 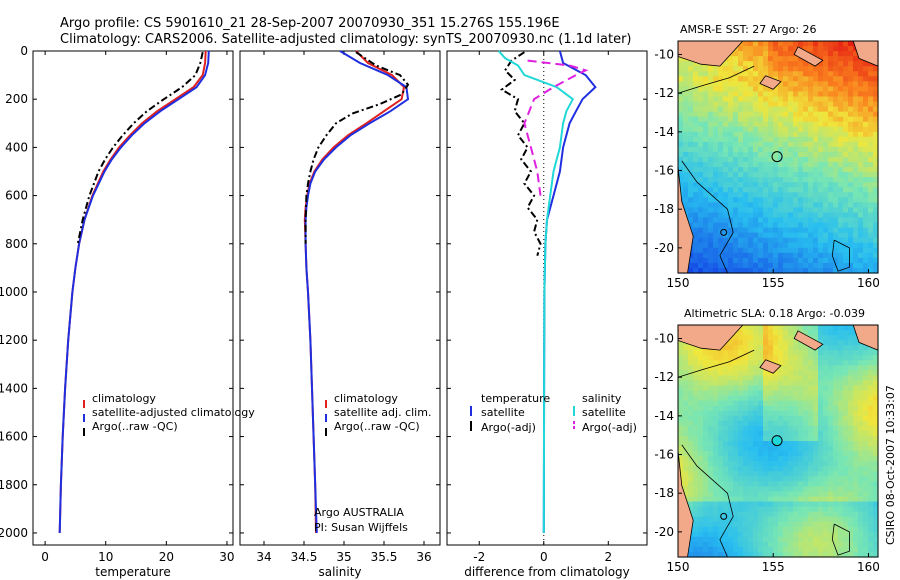 I want to click on x-tick-label: 150, so click(x=678, y=283).